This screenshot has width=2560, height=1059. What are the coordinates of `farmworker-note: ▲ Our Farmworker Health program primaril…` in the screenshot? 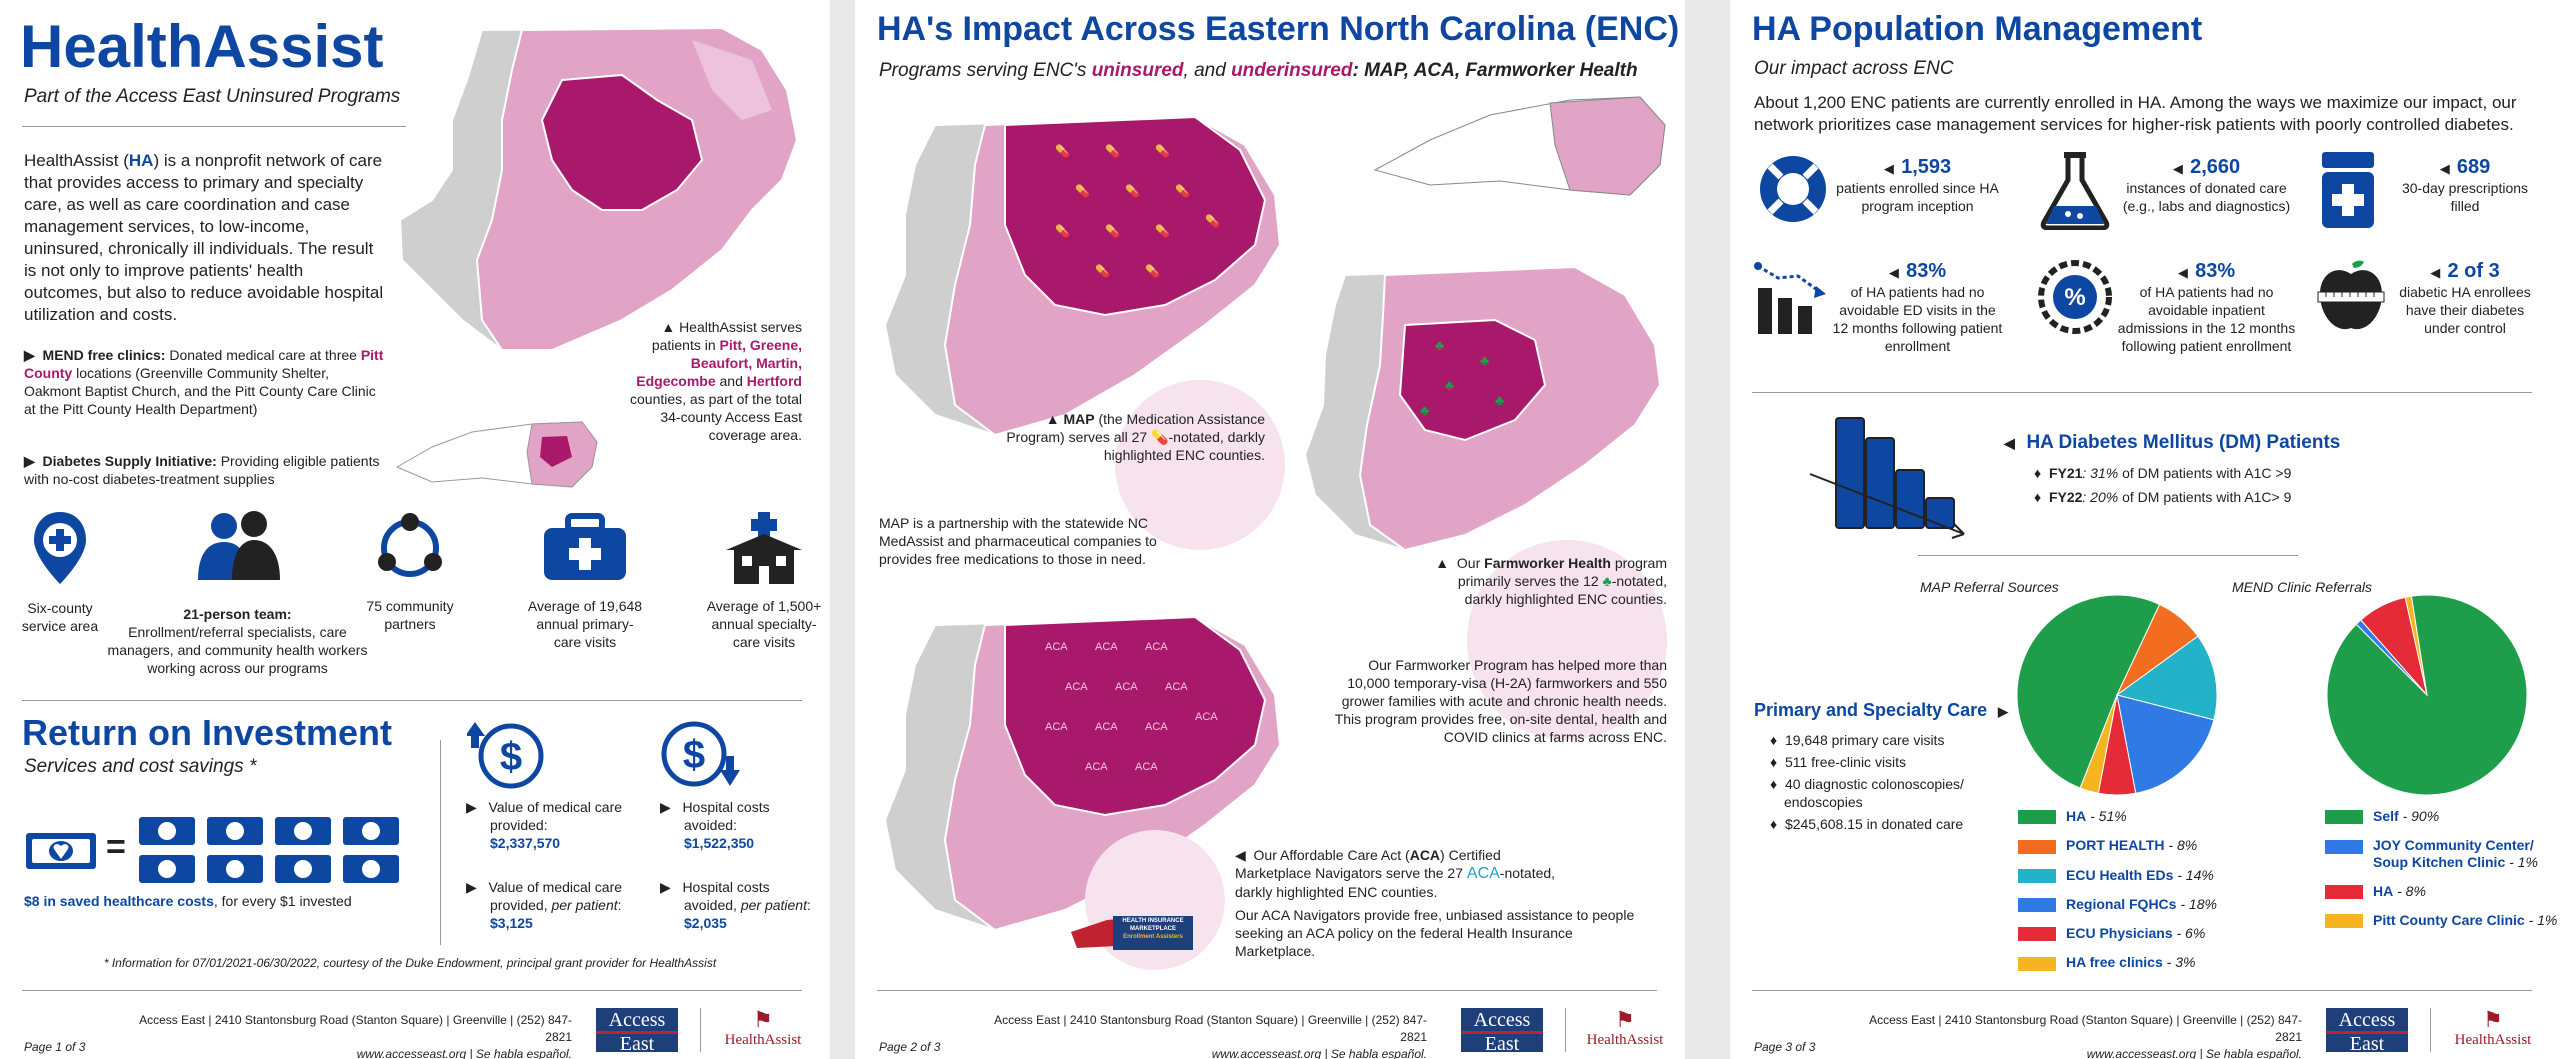 It's located at (1551, 581).